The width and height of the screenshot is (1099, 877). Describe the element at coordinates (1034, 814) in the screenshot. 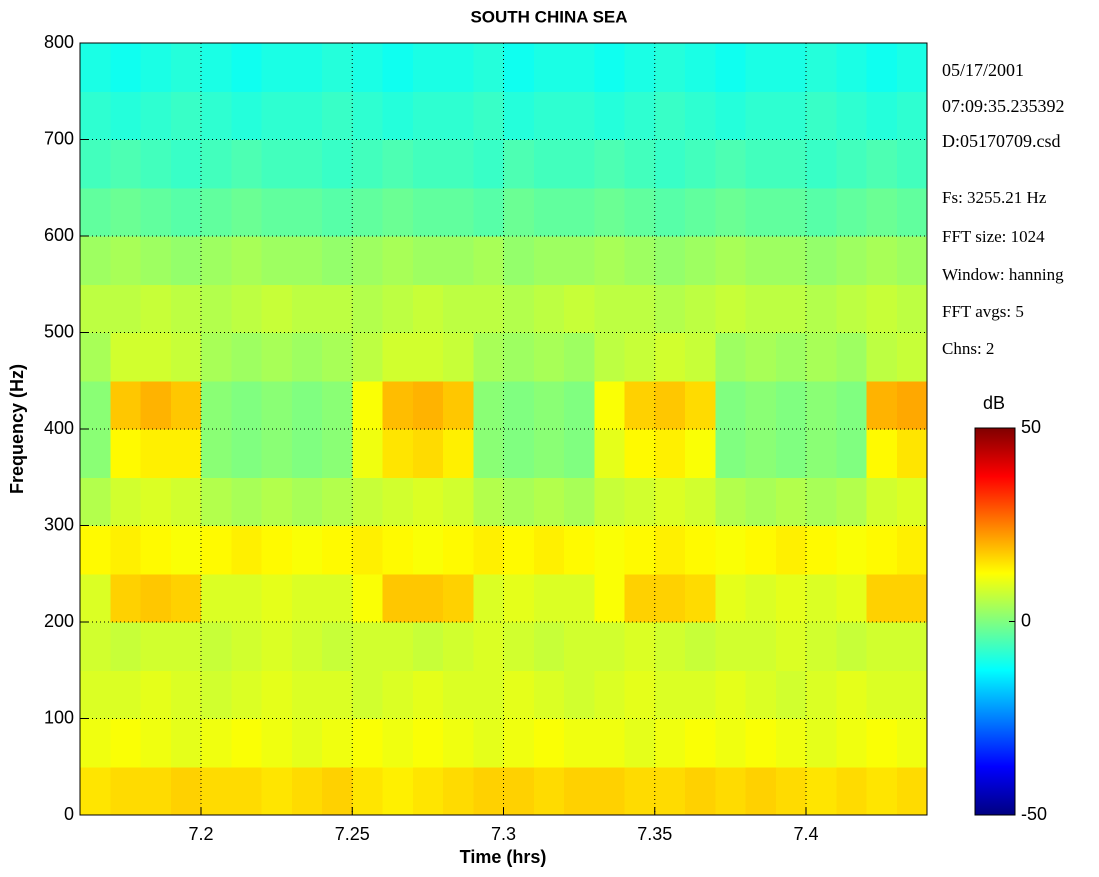

I see `colorbar-tick-label: -50` at that location.